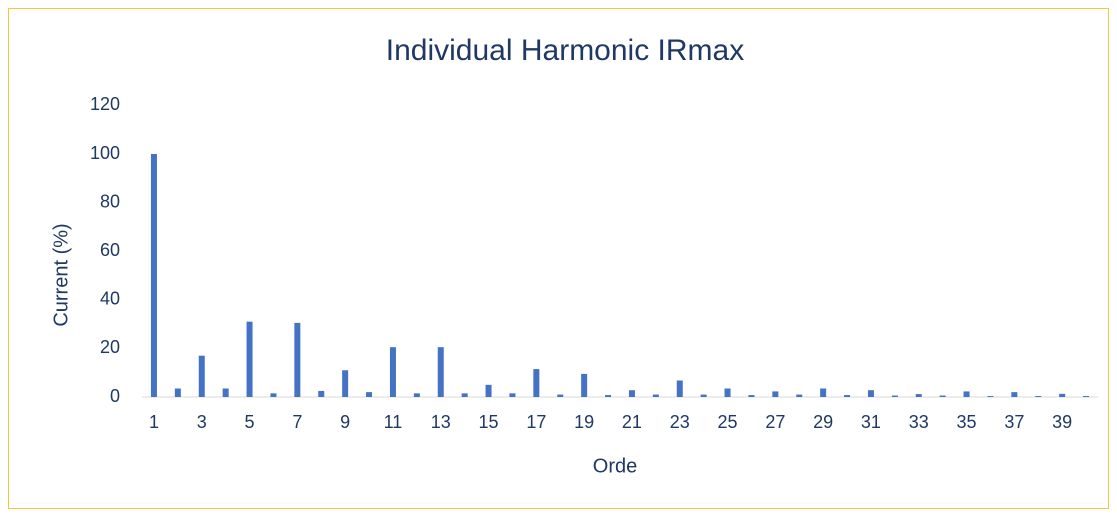 Image resolution: width=1117 pixels, height=515 pixels. I want to click on x-tick-label: 25, so click(728, 422).